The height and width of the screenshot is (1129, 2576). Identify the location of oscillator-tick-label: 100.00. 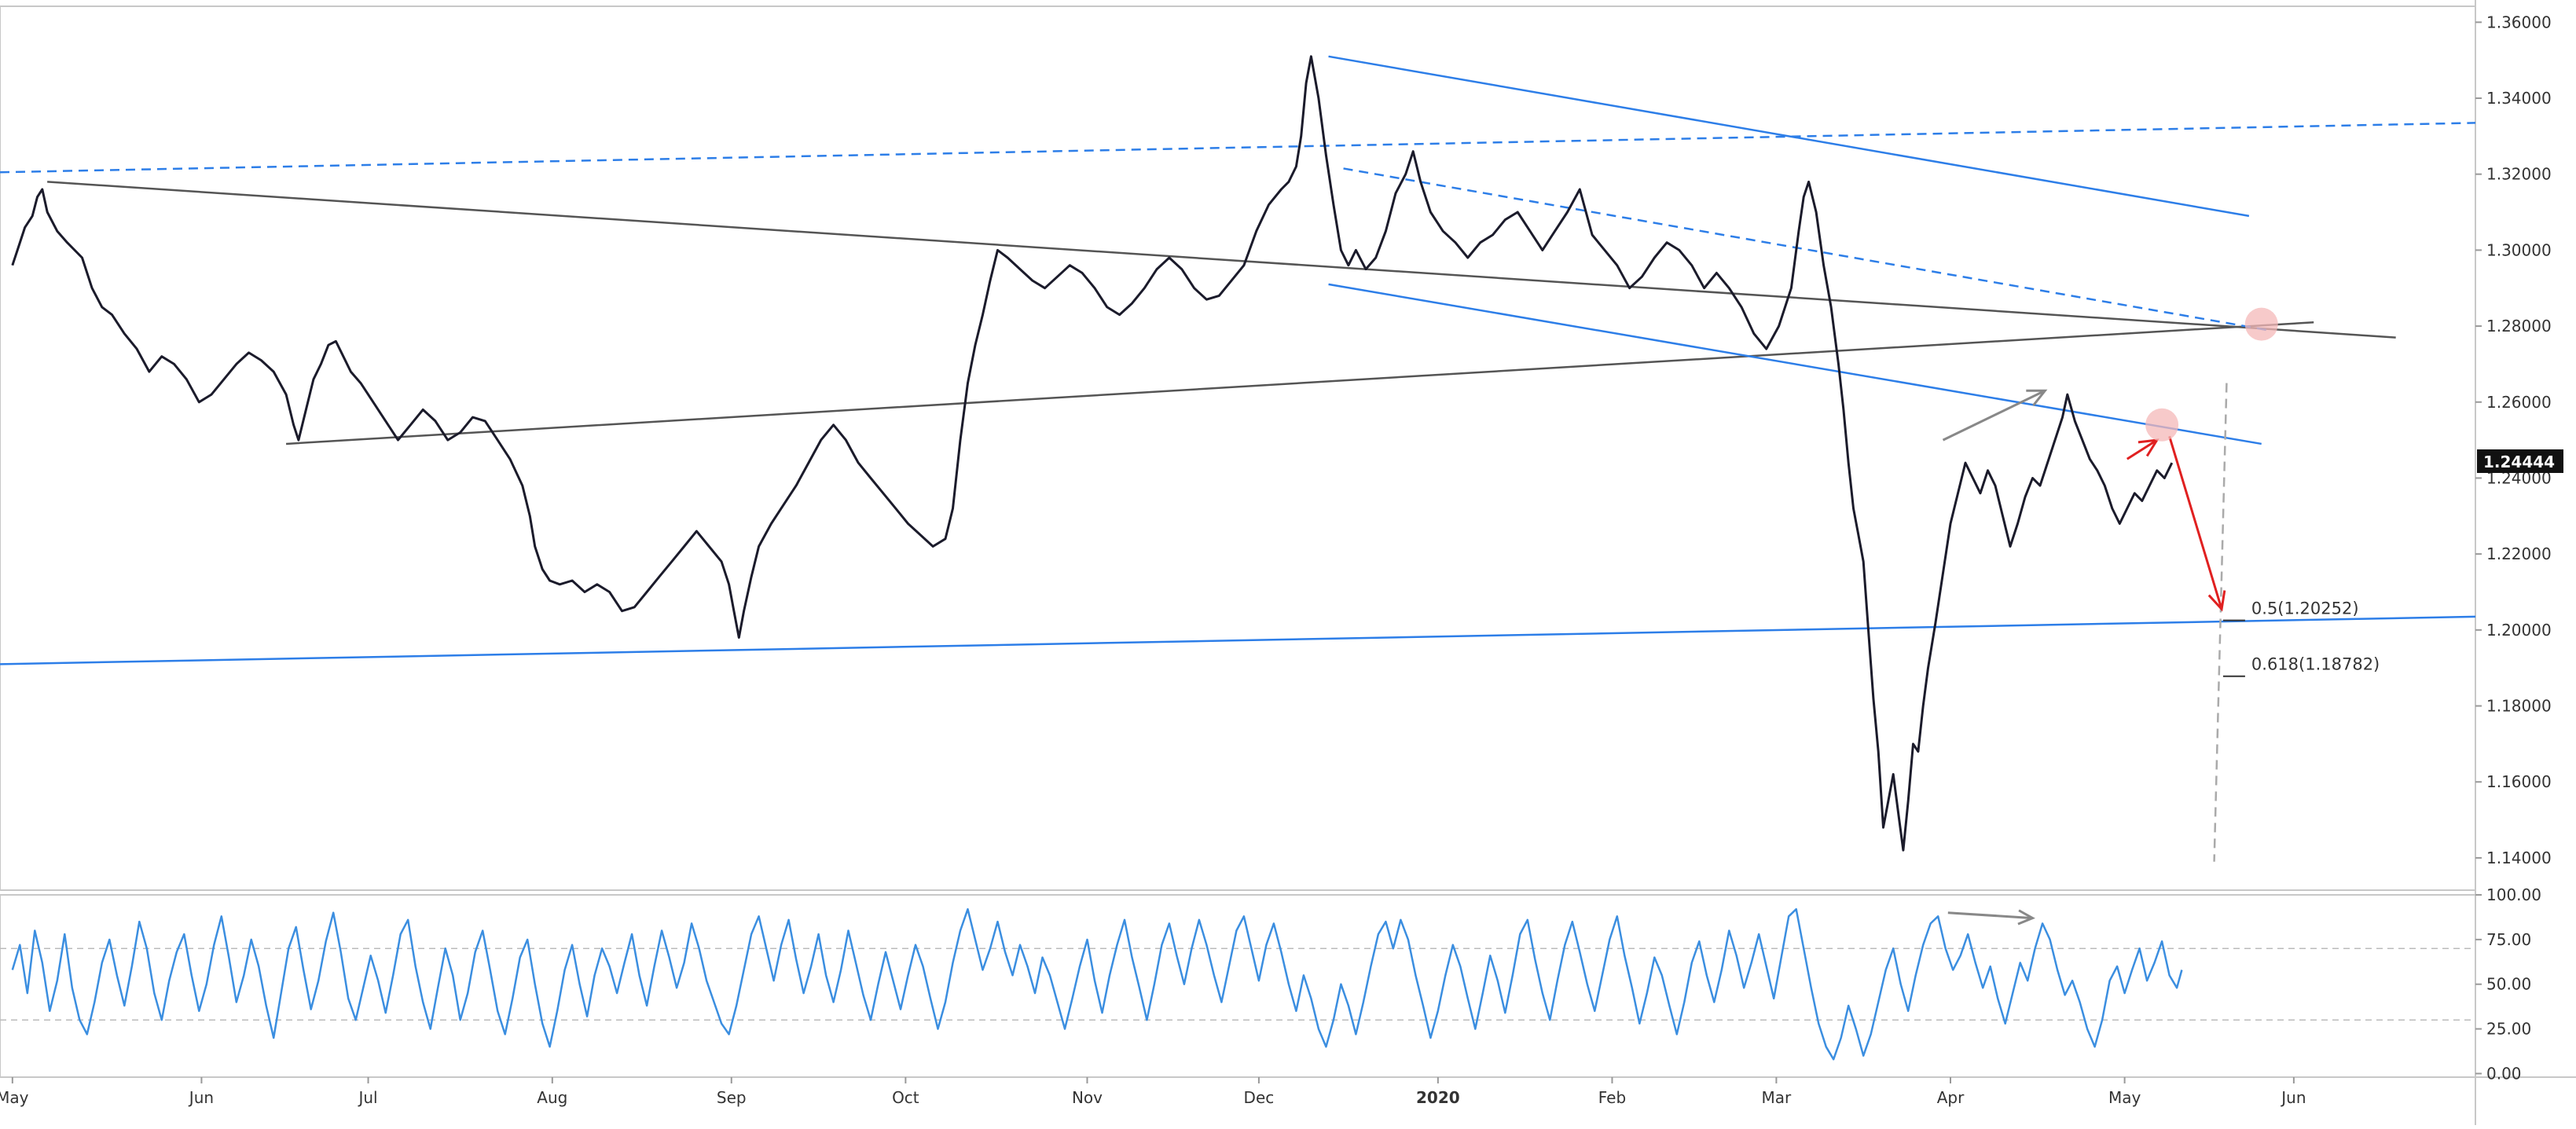
(2513, 895).